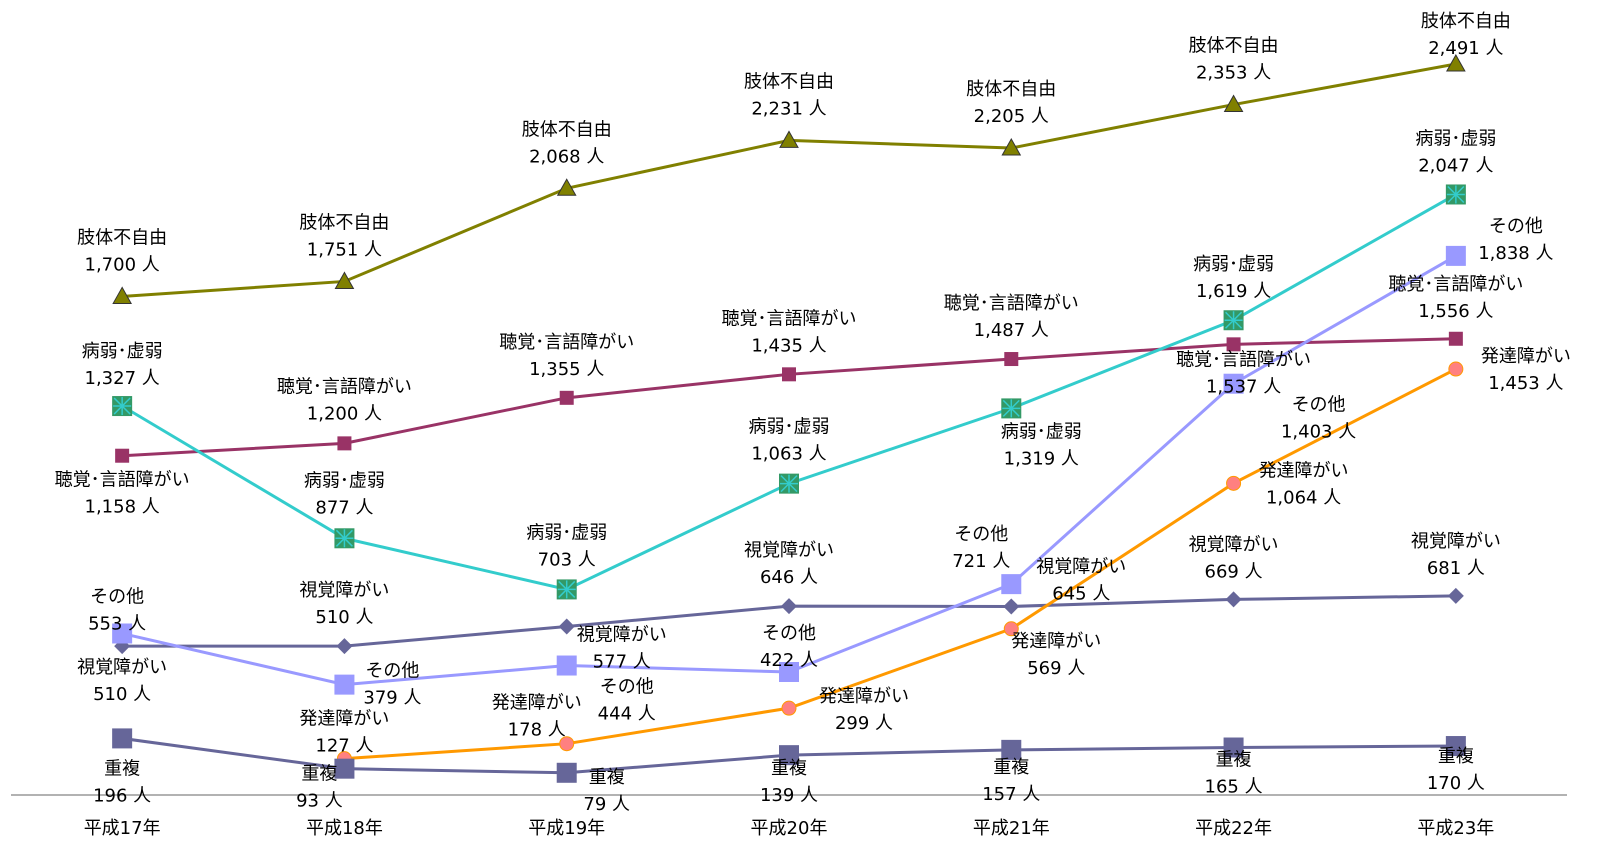 This screenshot has height=859, width=1610. I want to click on x-tick-label: 平成17年, so click(122, 828).